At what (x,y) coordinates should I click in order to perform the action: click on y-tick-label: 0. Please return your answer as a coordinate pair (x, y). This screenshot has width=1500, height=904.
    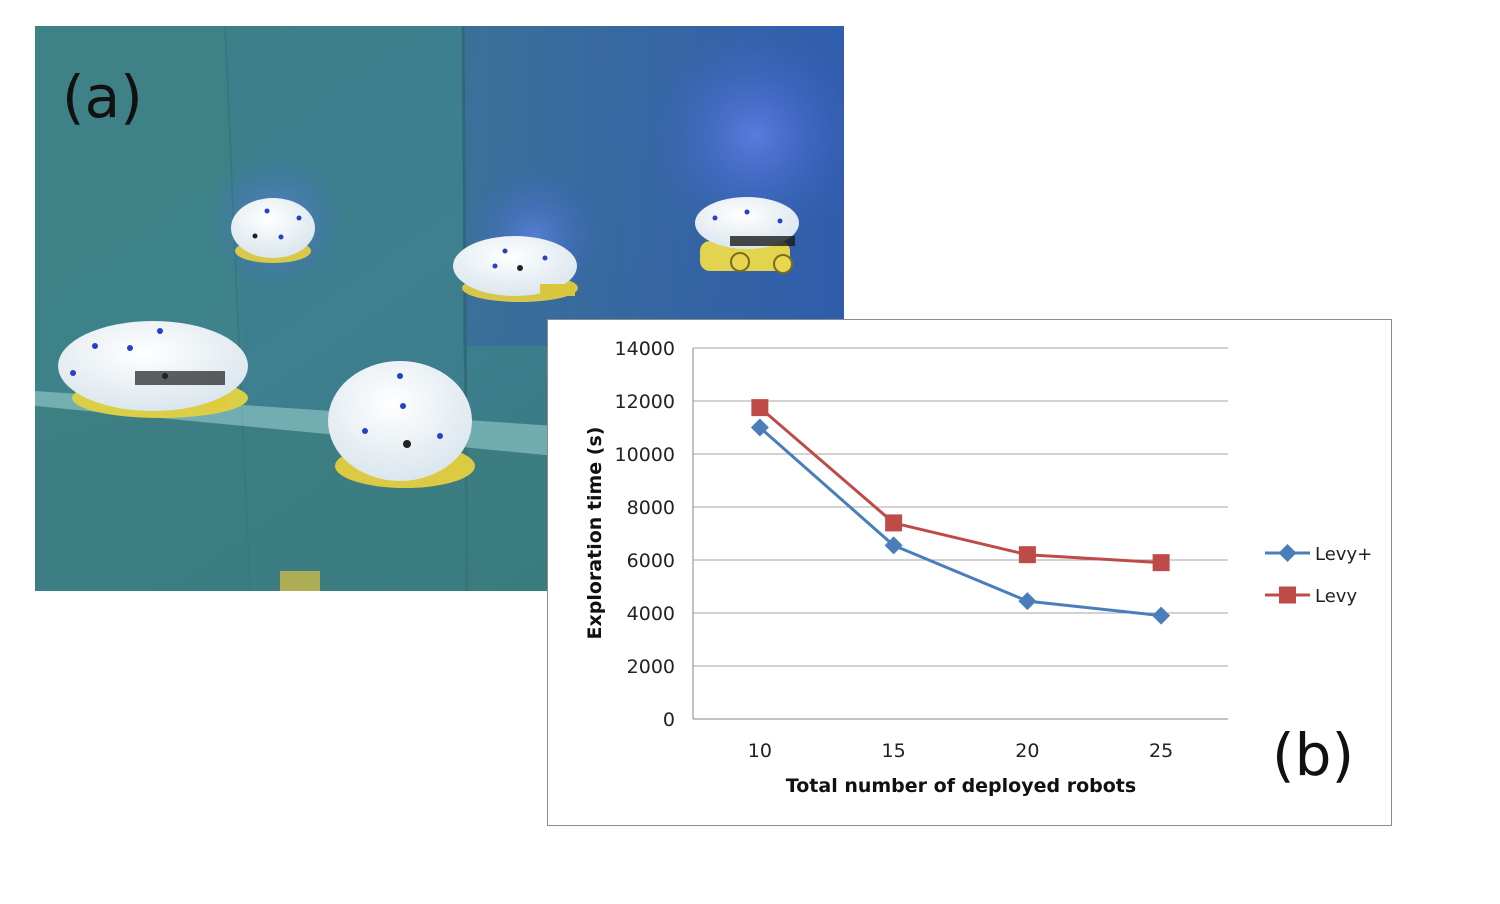
    Looking at the image, I should click on (669, 720).